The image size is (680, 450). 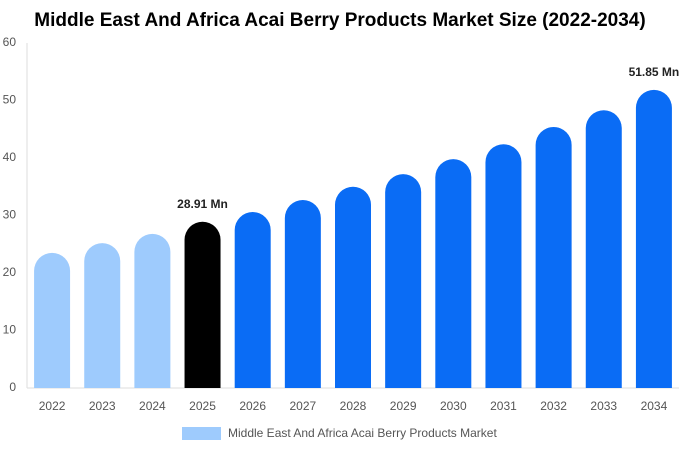 I want to click on y-tick-label: 30, so click(x=10, y=215).